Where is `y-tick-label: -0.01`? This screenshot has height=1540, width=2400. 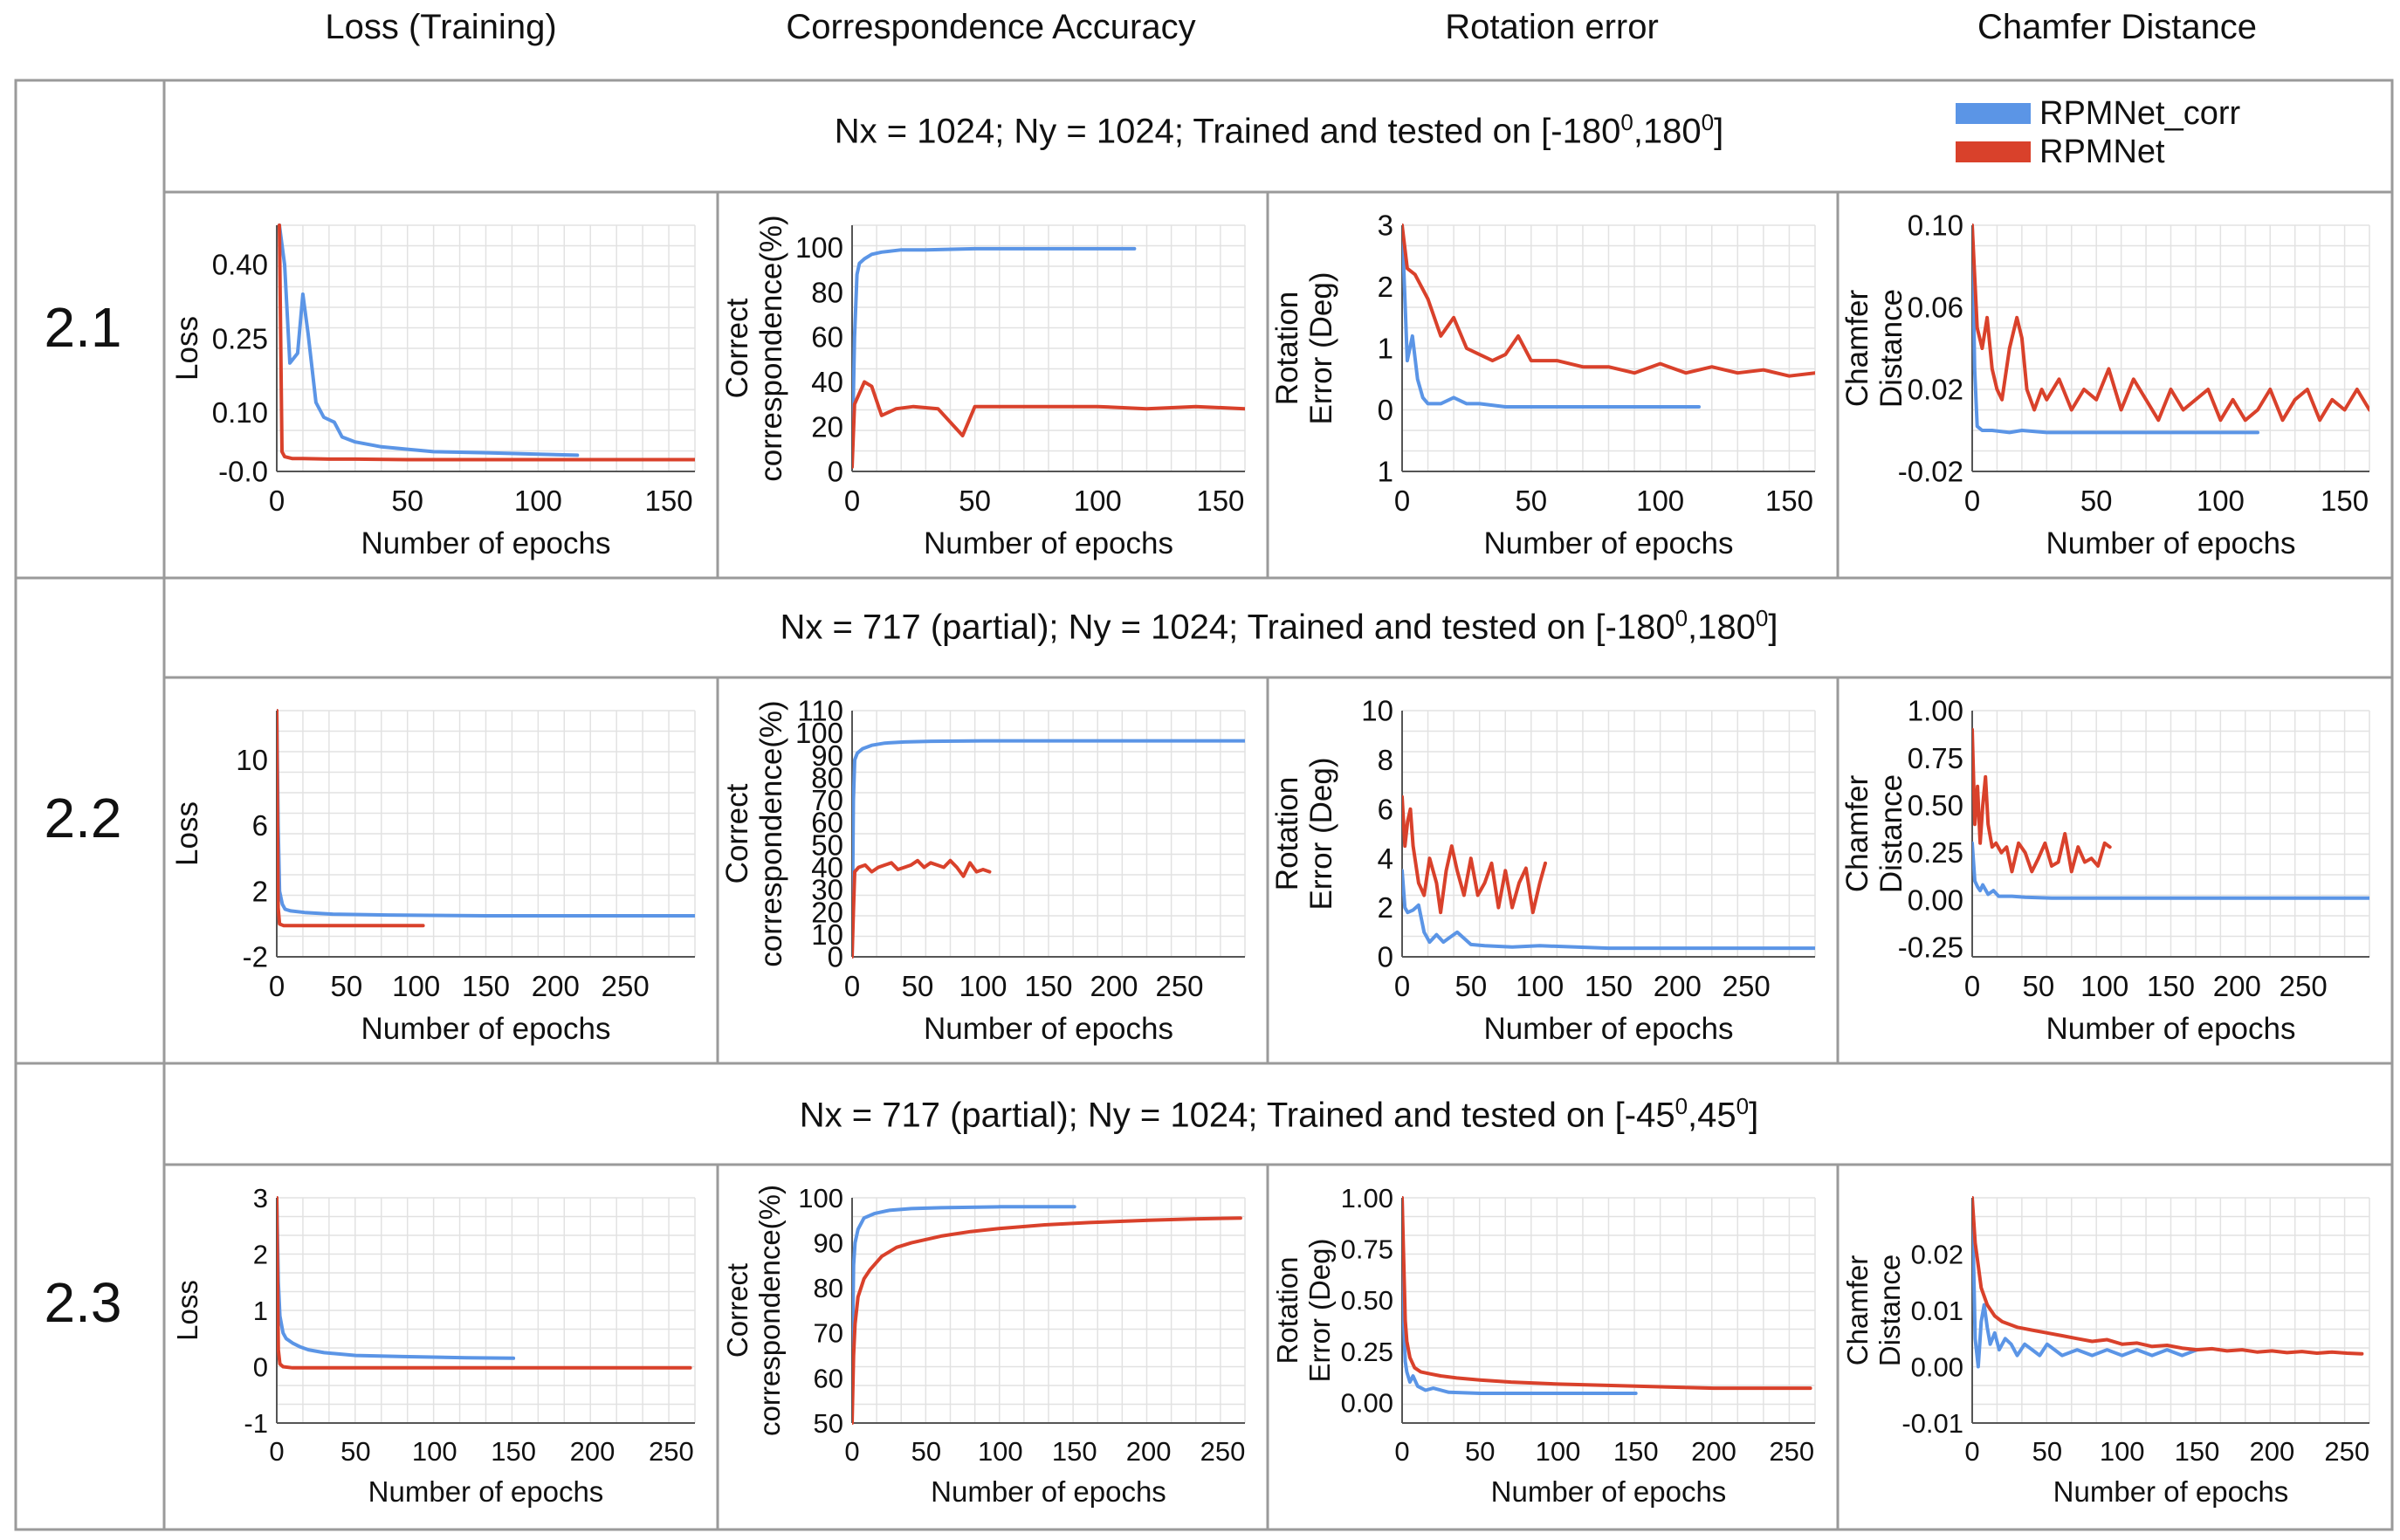
y-tick-label: -0.01 is located at coordinates (1932, 1424).